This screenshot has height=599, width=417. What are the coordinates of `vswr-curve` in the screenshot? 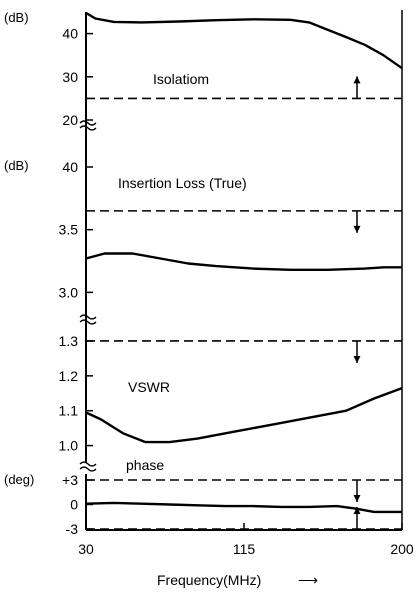 It's located at (244, 415).